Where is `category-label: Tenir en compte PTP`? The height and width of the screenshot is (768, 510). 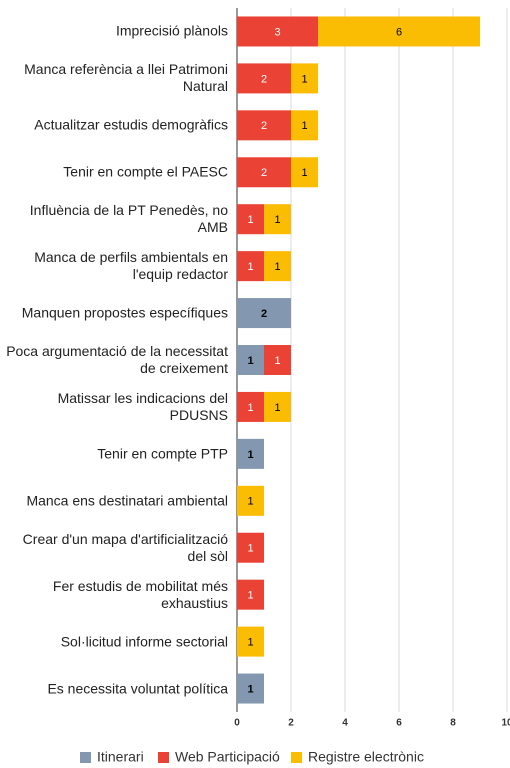 category-label: Tenir en compte PTP is located at coordinates (162, 453).